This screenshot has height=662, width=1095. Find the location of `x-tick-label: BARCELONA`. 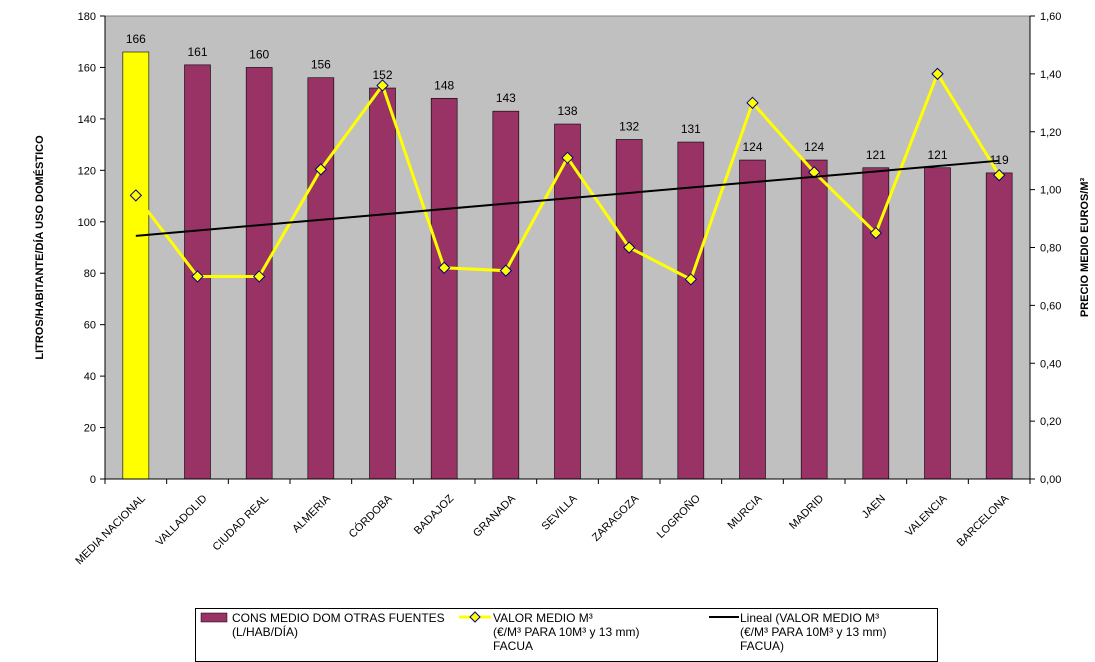

x-tick-label: BARCELONA is located at coordinates (983, 520).